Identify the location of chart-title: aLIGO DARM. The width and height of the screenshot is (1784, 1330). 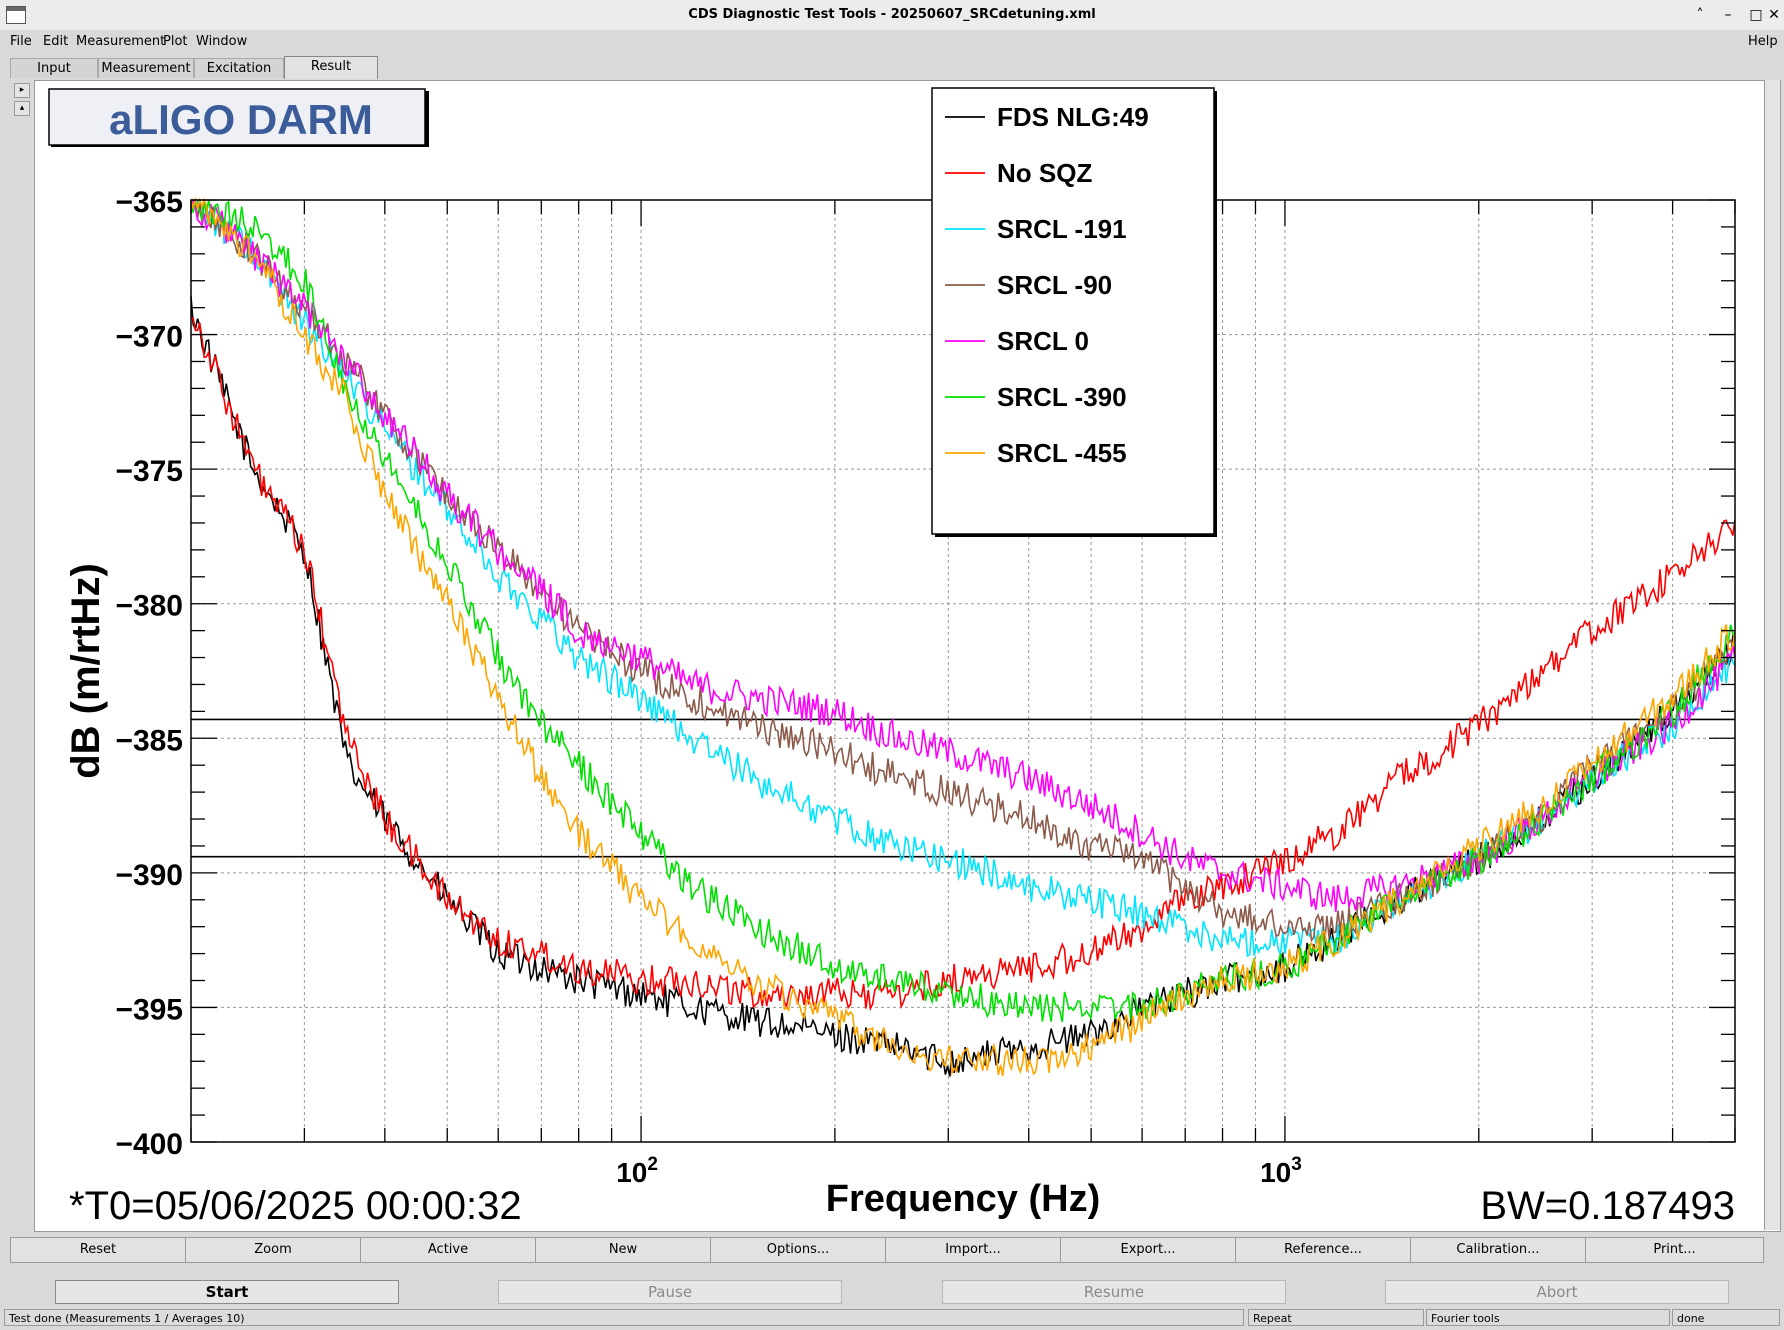
(241, 119).